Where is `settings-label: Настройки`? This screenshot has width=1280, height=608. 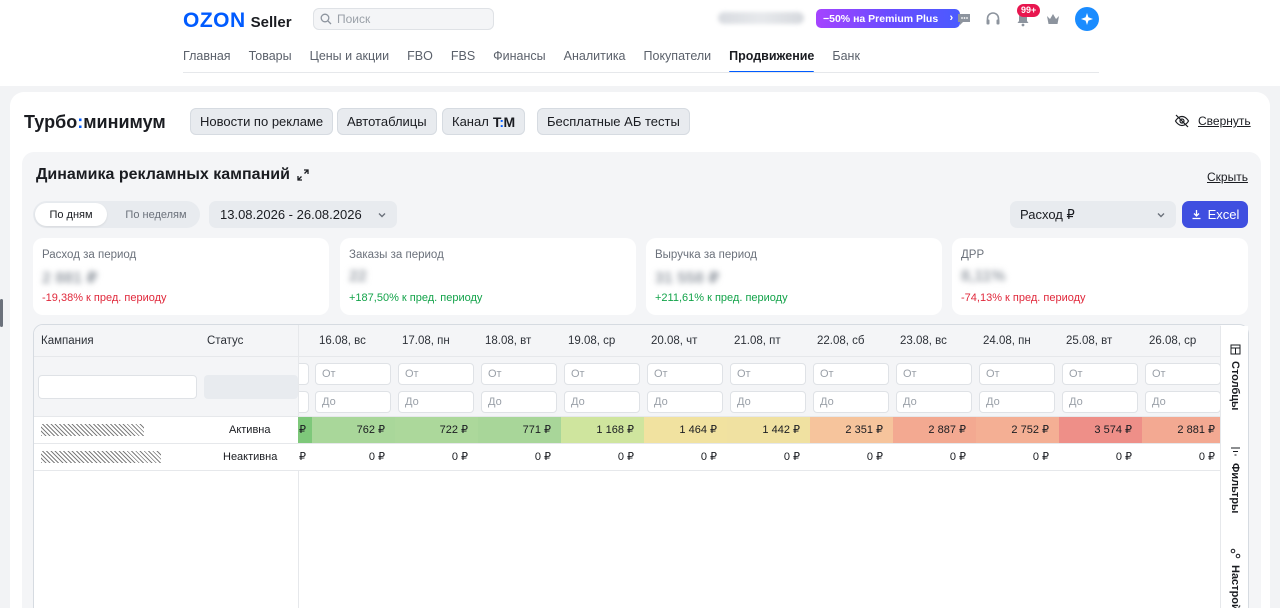 settings-label: Настройки is located at coordinates (1235, 586).